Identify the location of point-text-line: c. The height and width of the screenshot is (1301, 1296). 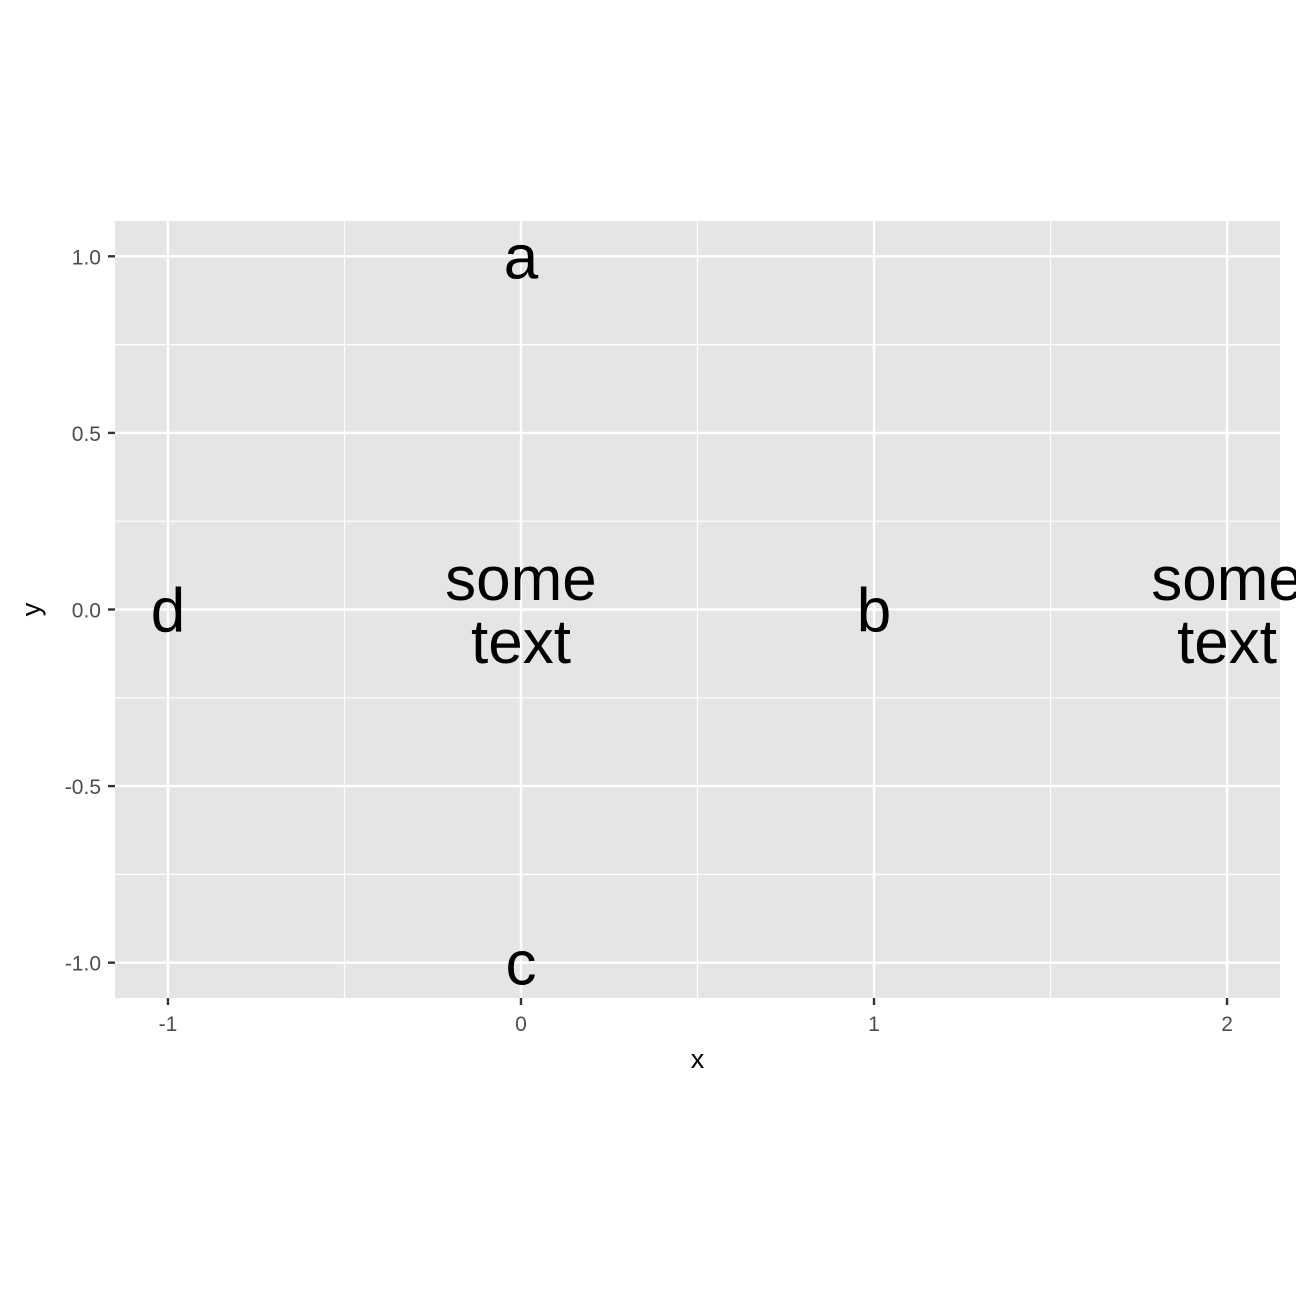
(520, 964).